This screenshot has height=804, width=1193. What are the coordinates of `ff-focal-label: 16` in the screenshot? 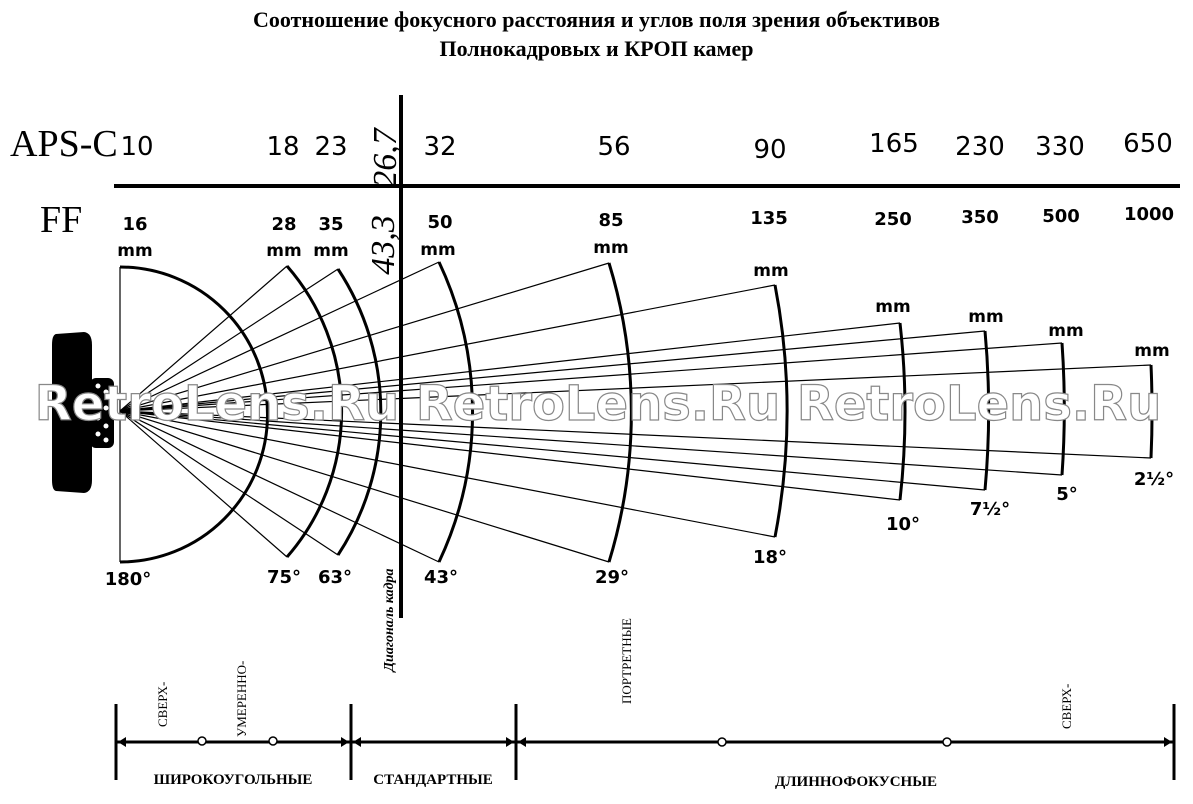 It's located at (134, 224).